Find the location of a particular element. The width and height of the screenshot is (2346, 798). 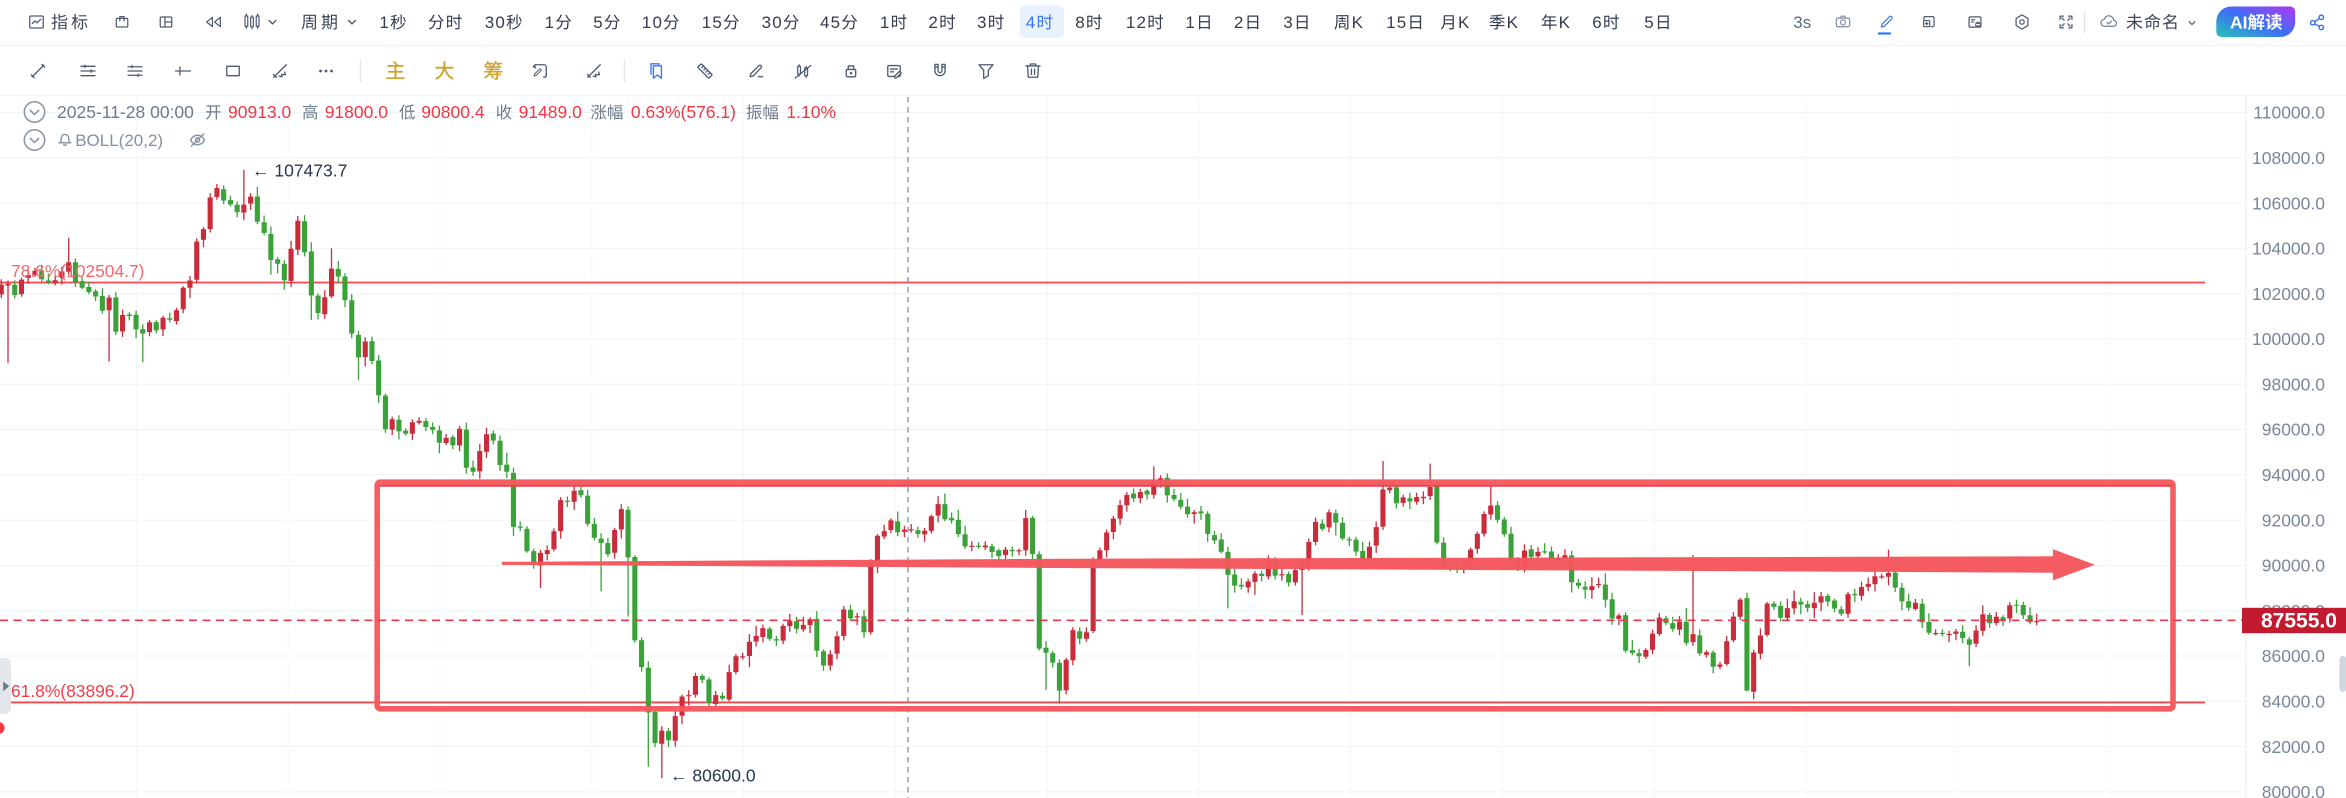

svg-text: 91489.0 is located at coordinates (551, 112).